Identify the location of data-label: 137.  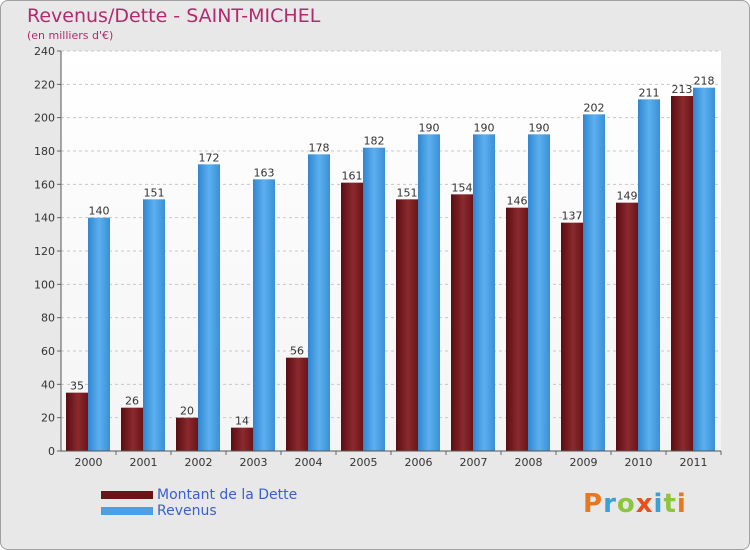
(572, 216).